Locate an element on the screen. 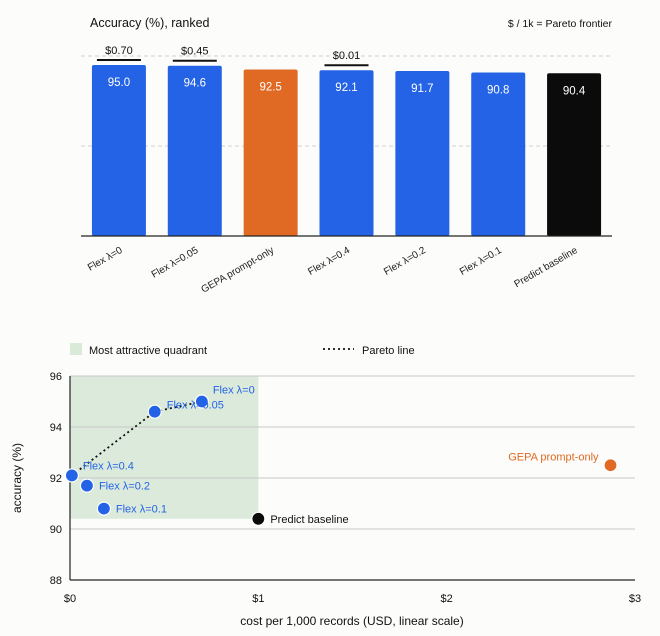  point-label: Flex λ=0.05 is located at coordinates (195, 406).